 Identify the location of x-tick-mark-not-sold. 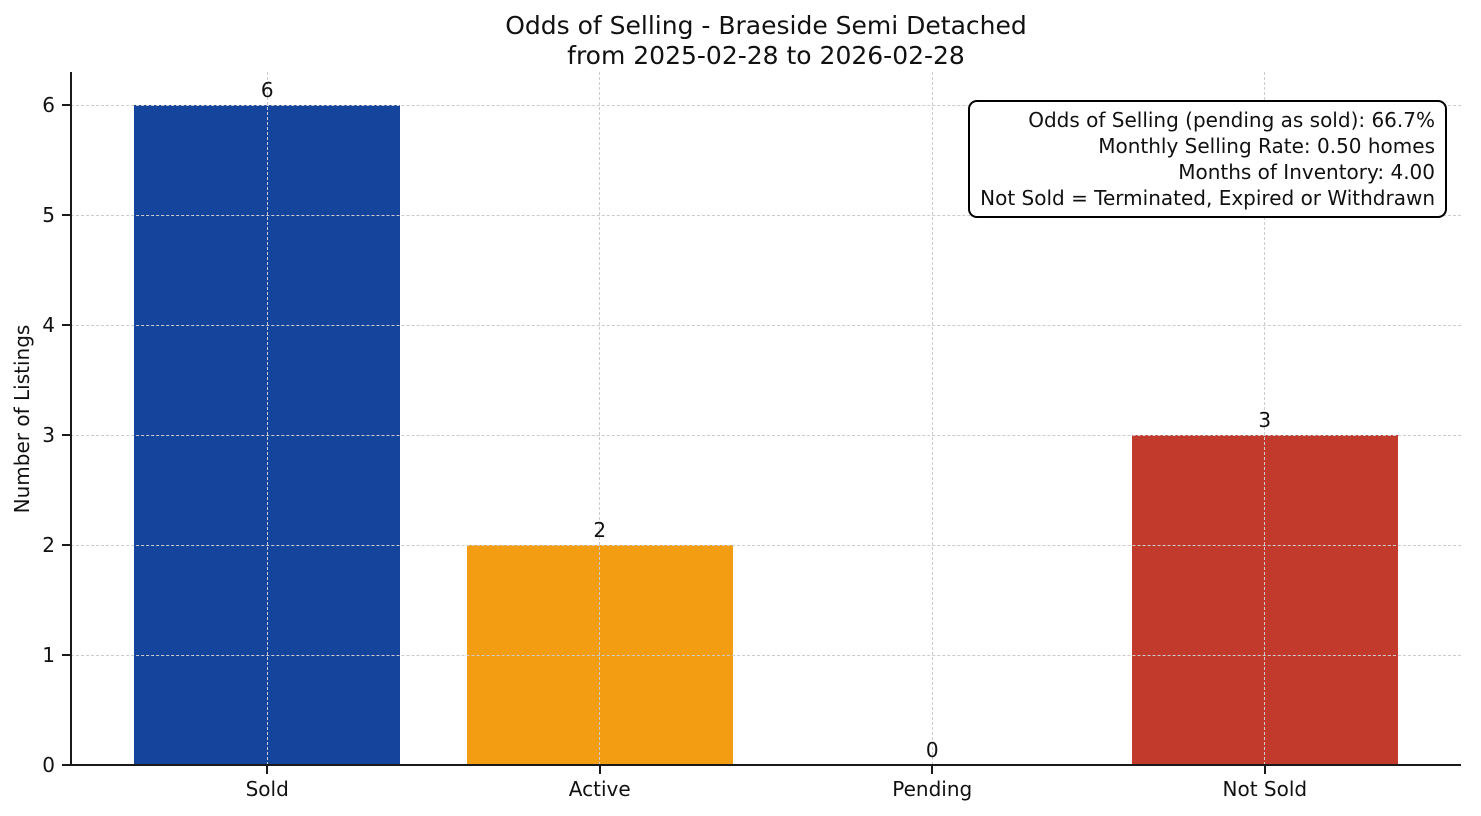
(1264, 770).